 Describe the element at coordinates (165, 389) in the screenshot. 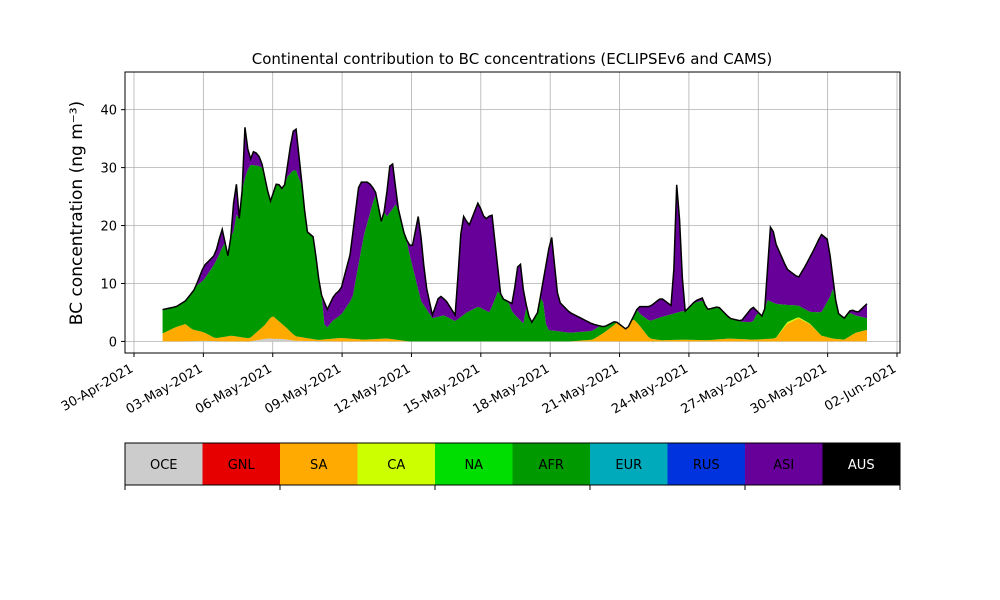

I see `x-tick-label: 03-May-2021` at that location.